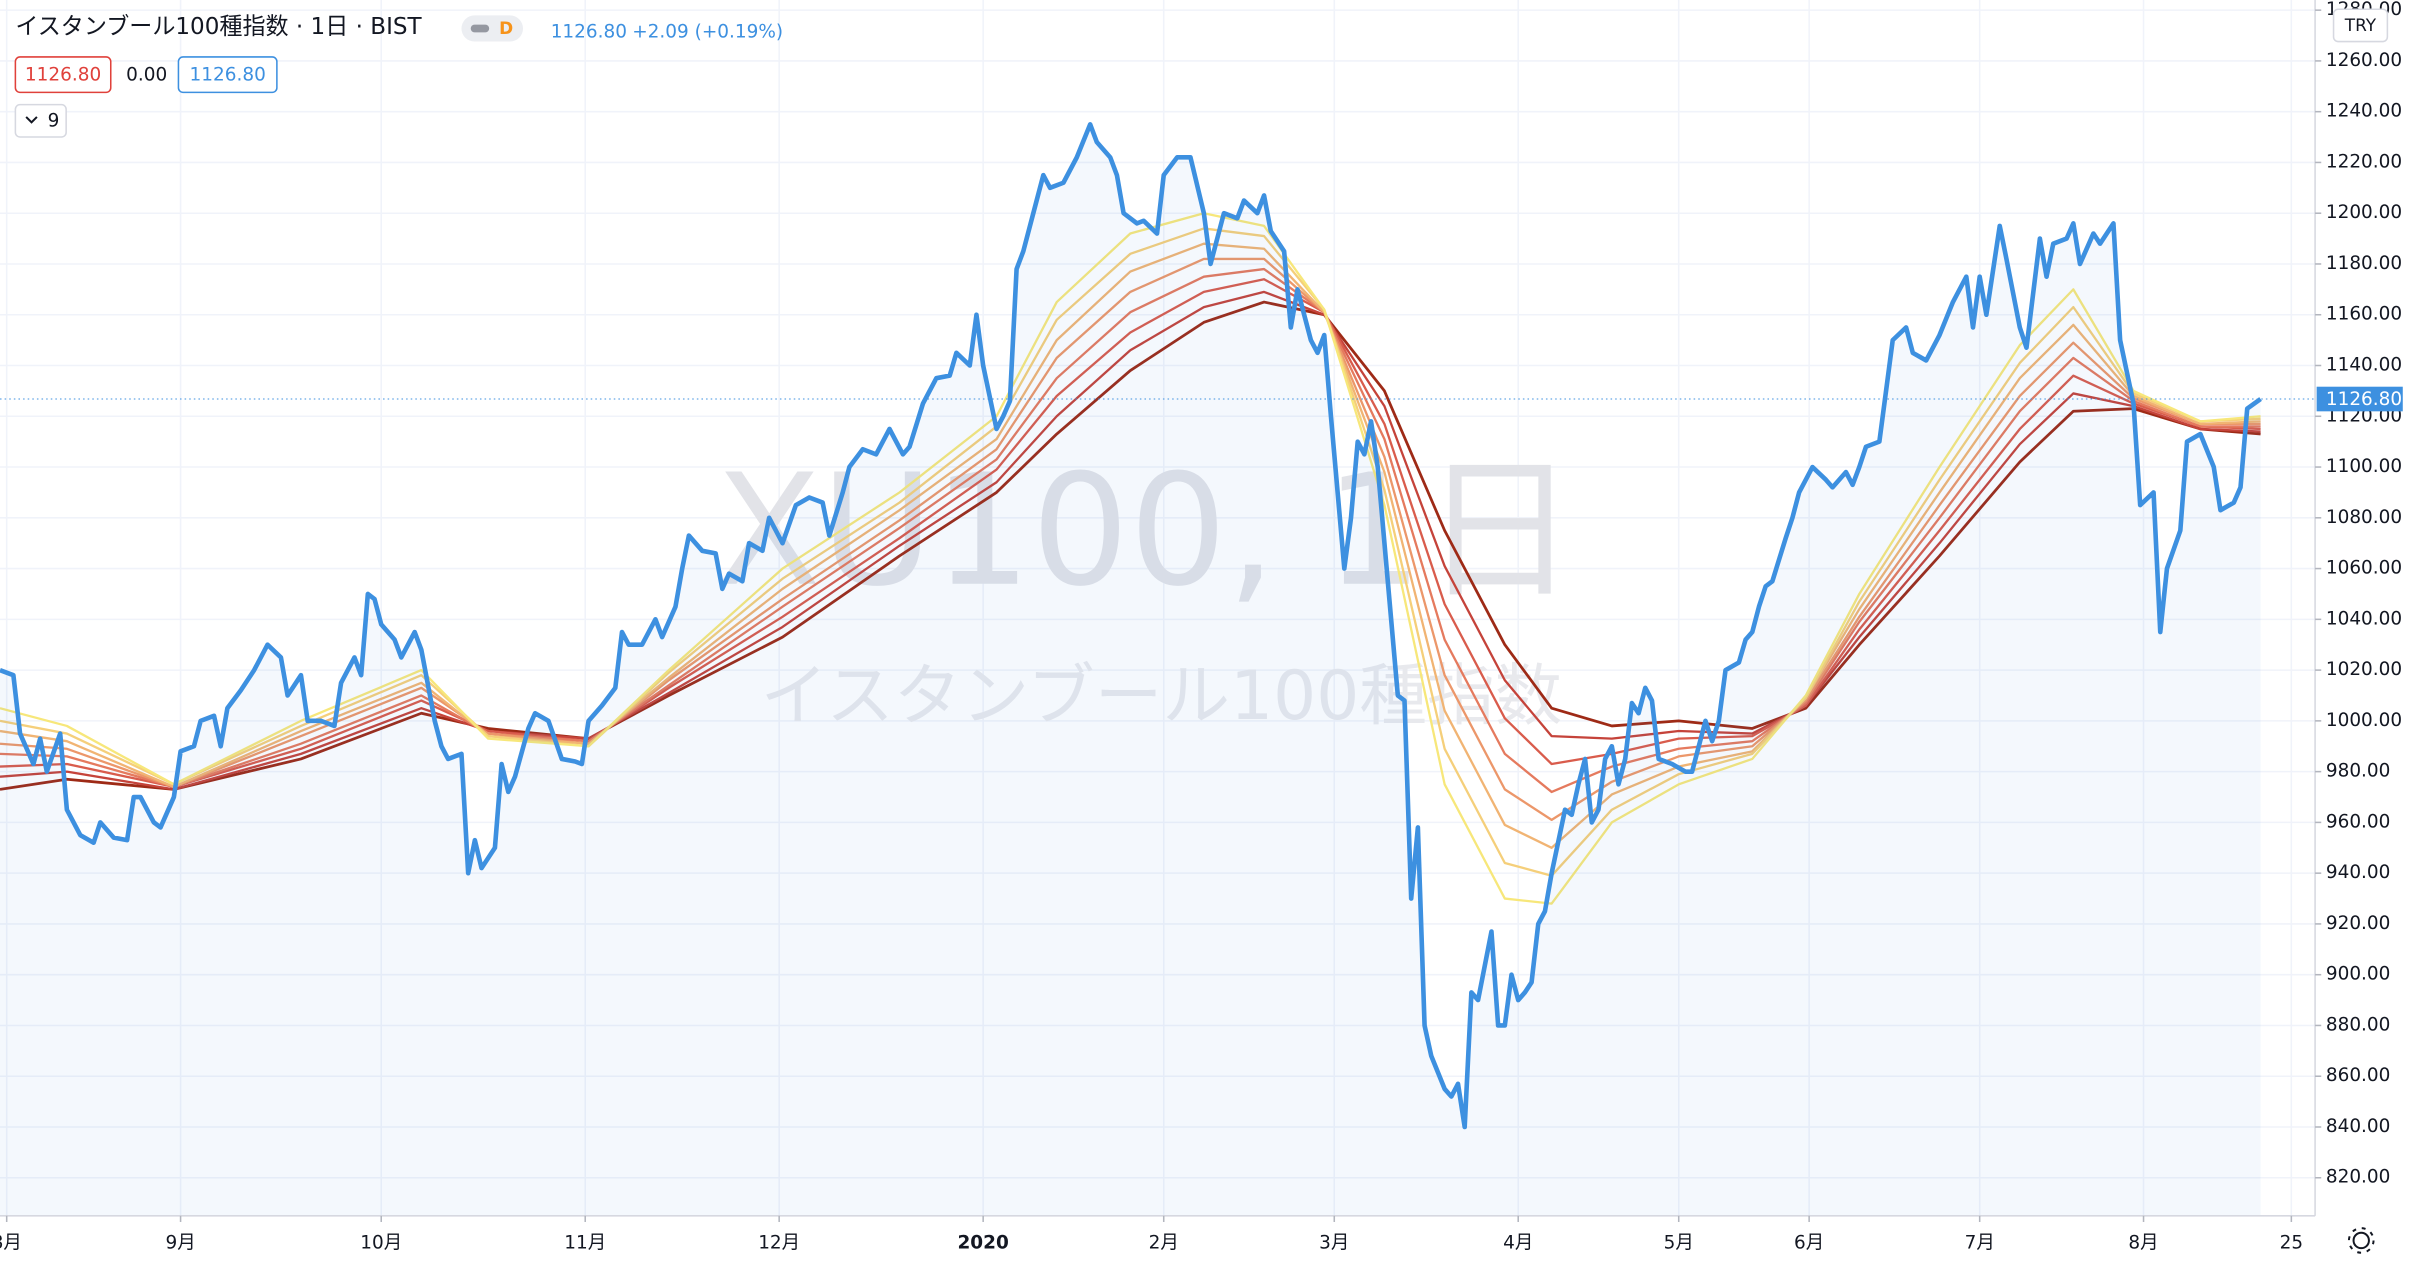 The height and width of the screenshot is (1262, 2412). What do you see at coordinates (2364, 618) in the screenshot?
I see `y-tick-label: 1040.00` at bounding box center [2364, 618].